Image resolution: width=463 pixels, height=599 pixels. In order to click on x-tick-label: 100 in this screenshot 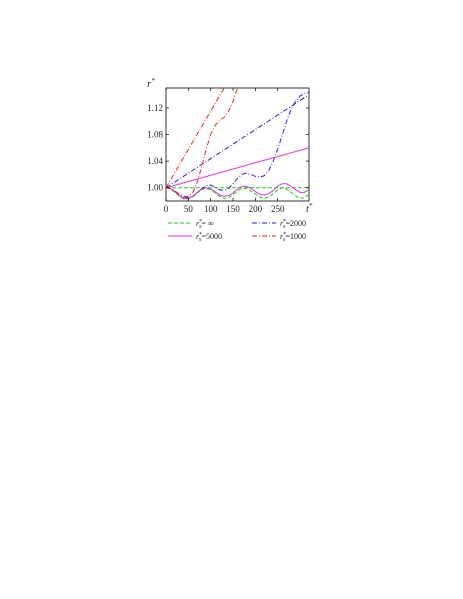, I will do `click(211, 209)`.